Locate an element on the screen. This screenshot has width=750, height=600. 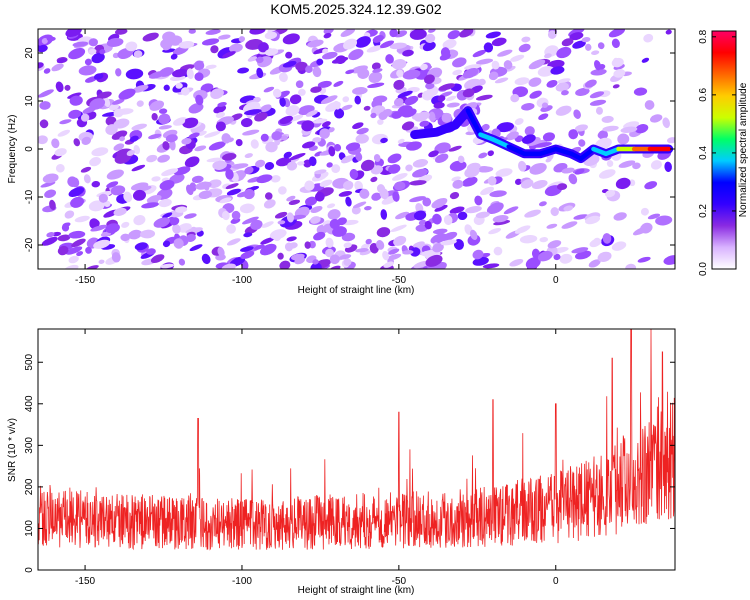
x-tick-label: -150 is located at coordinates (85, 581).